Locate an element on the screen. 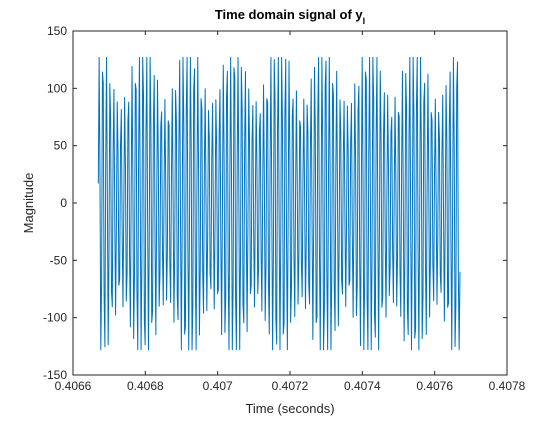  y-tick-label: -150 is located at coordinates (55, 375).